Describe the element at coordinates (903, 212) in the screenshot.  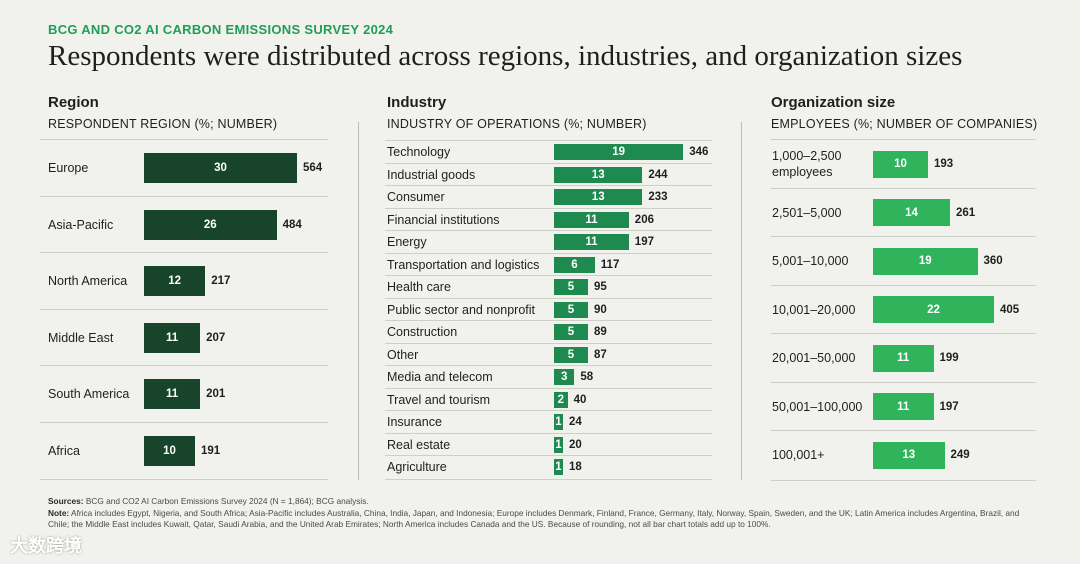
I see `org-row: 2,501–5,000 14 261` at that location.